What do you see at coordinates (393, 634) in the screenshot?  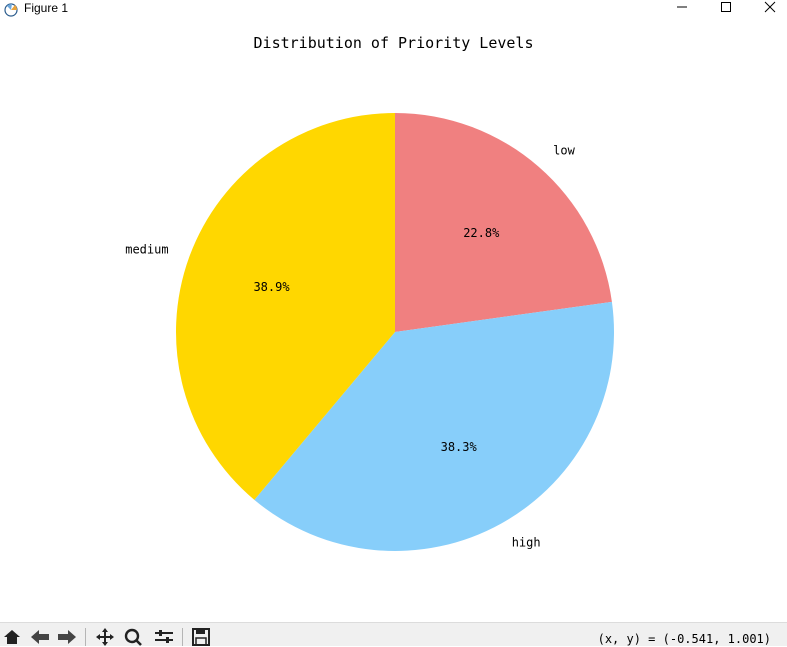 I see `navigation-toolbar: (x, y) = (-0.541, 1.001)` at bounding box center [393, 634].